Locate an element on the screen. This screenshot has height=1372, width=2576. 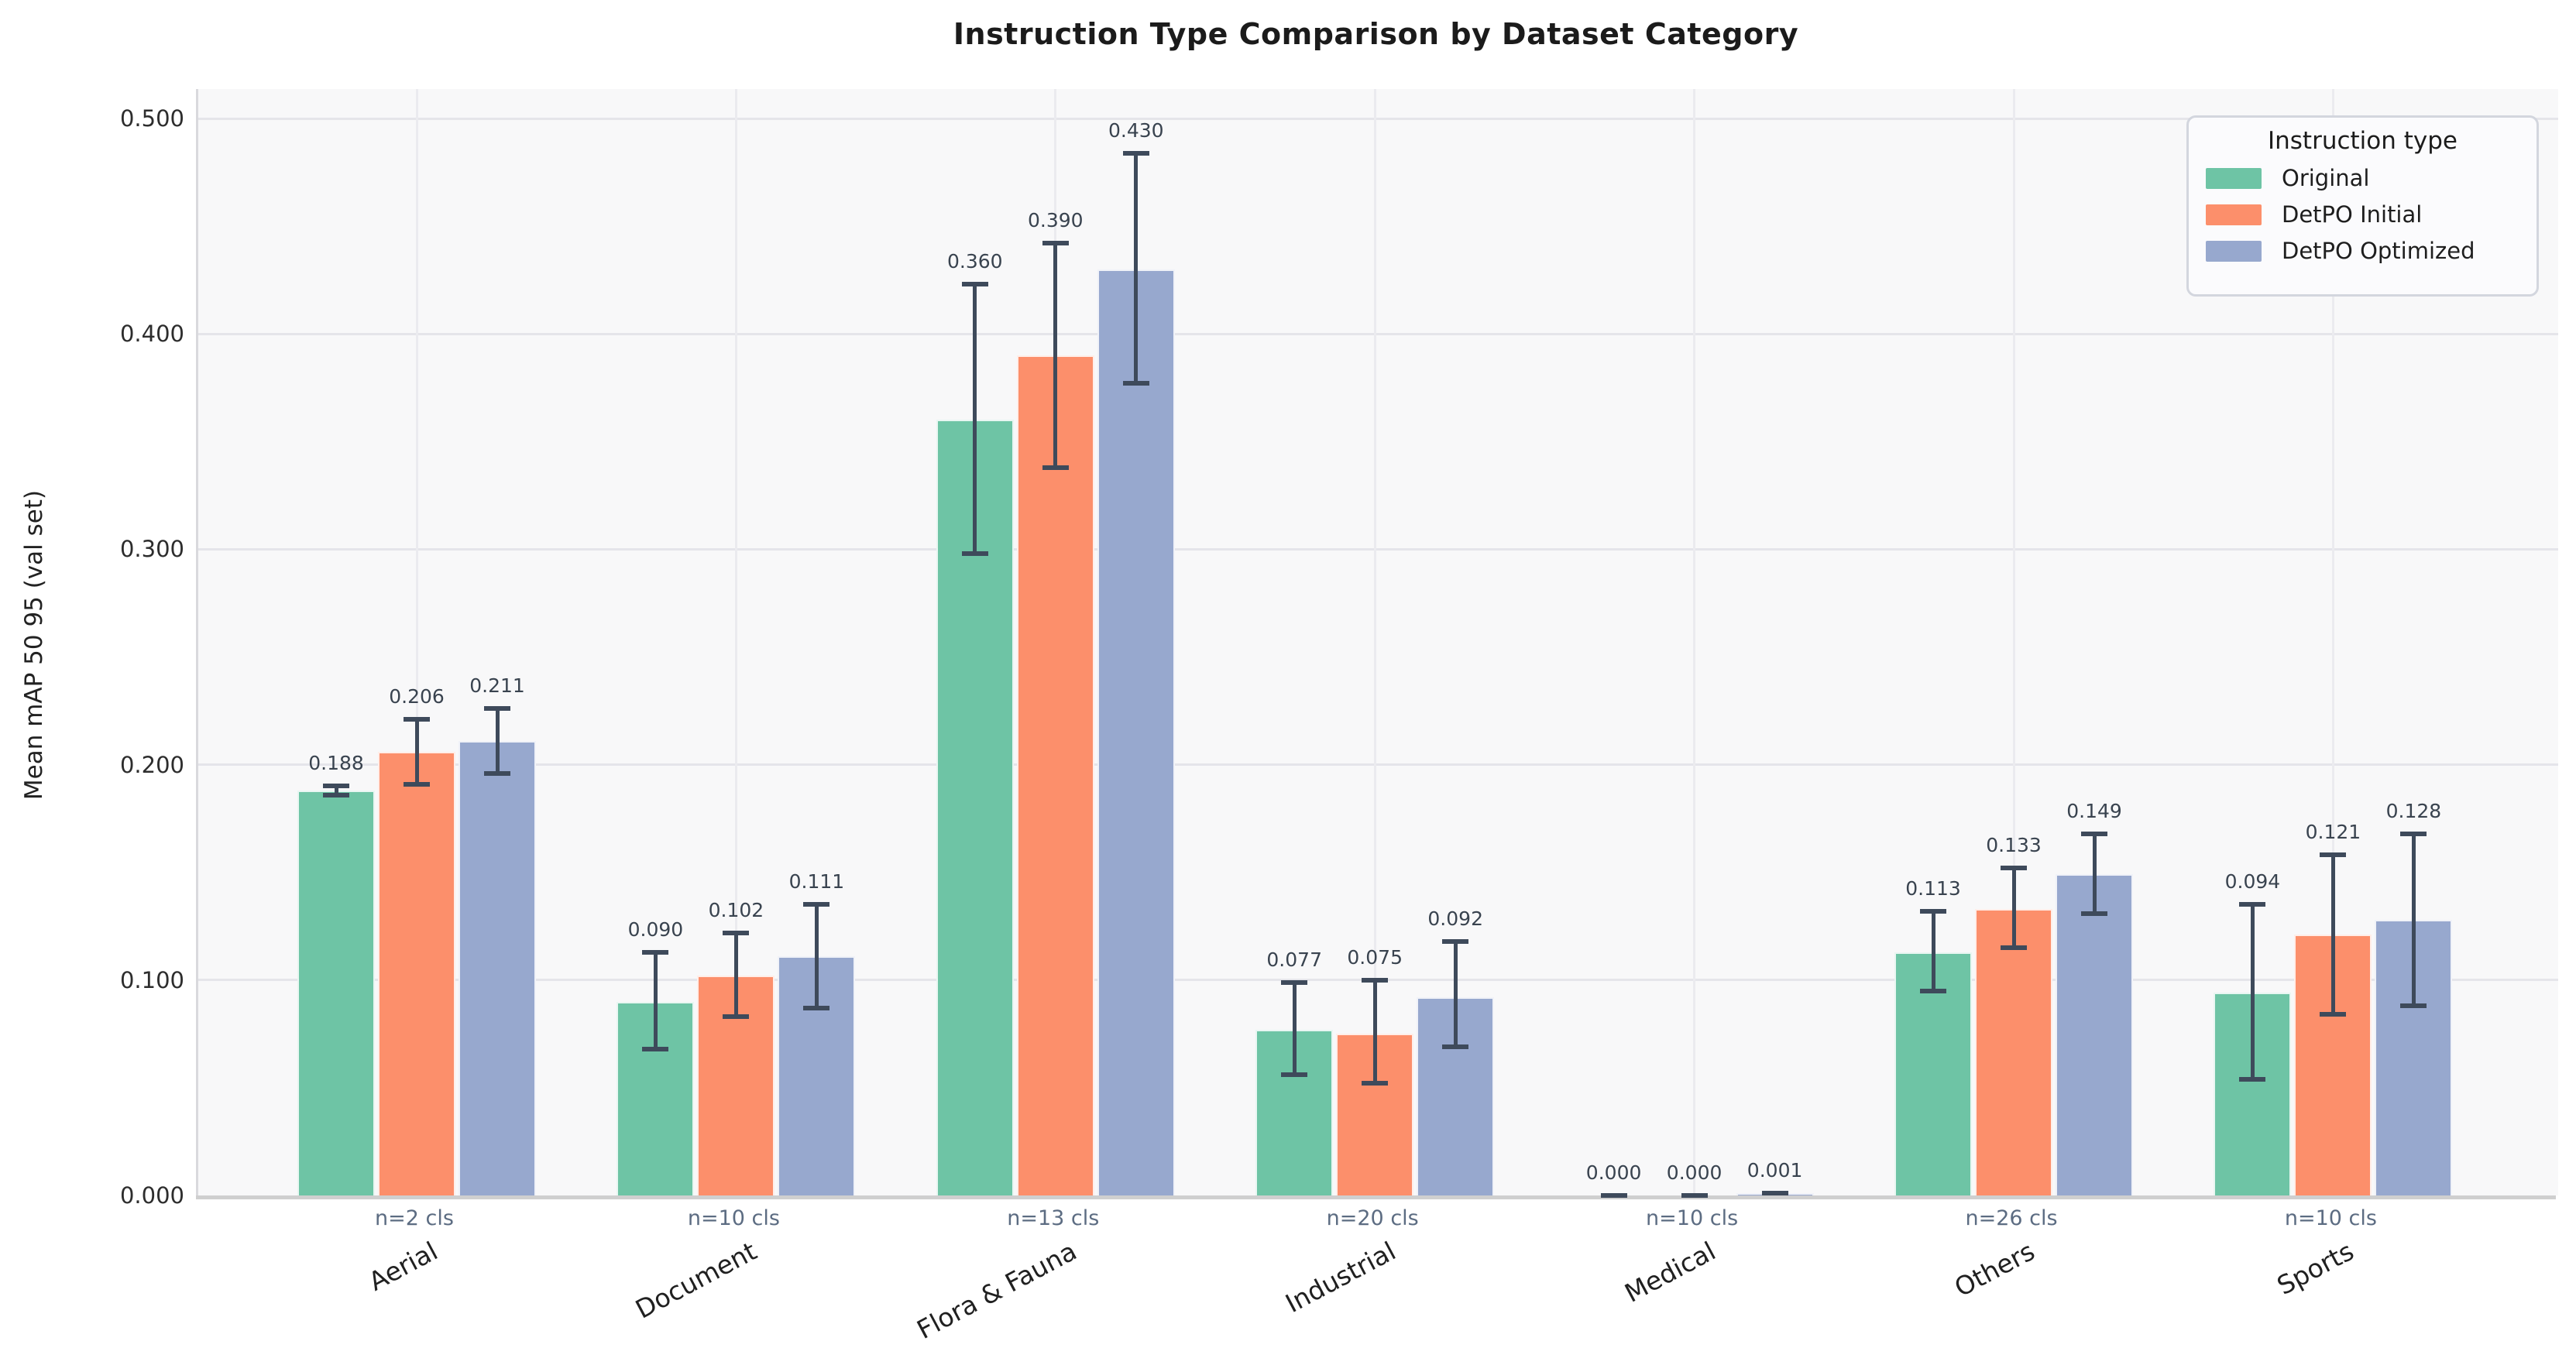
bar-detpo-initial-aerial is located at coordinates (416, 973).